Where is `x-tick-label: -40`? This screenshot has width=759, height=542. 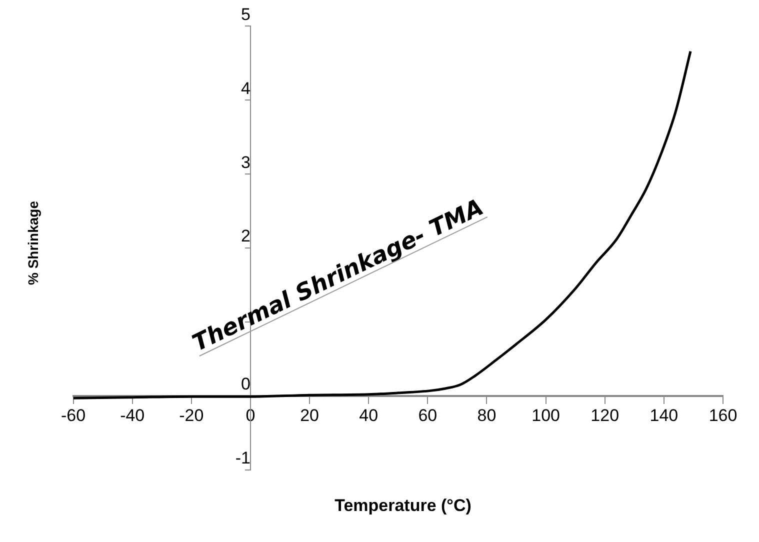
x-tick-label: -40 is located at coordinates (132, 415).